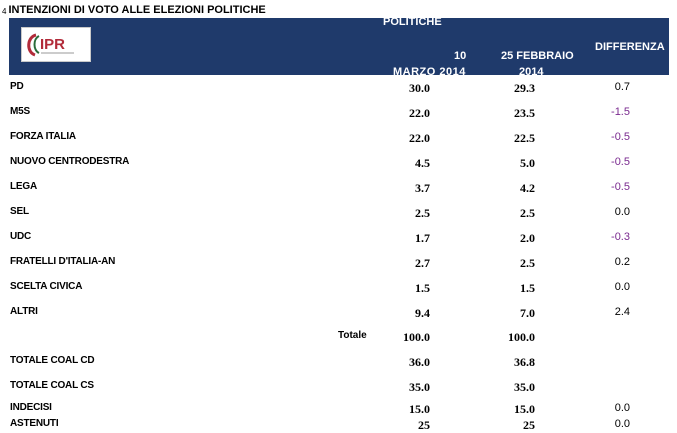 This screenshot has height=433, width=677. I want to click on ipr-logo: IPR, so click(56, 44).